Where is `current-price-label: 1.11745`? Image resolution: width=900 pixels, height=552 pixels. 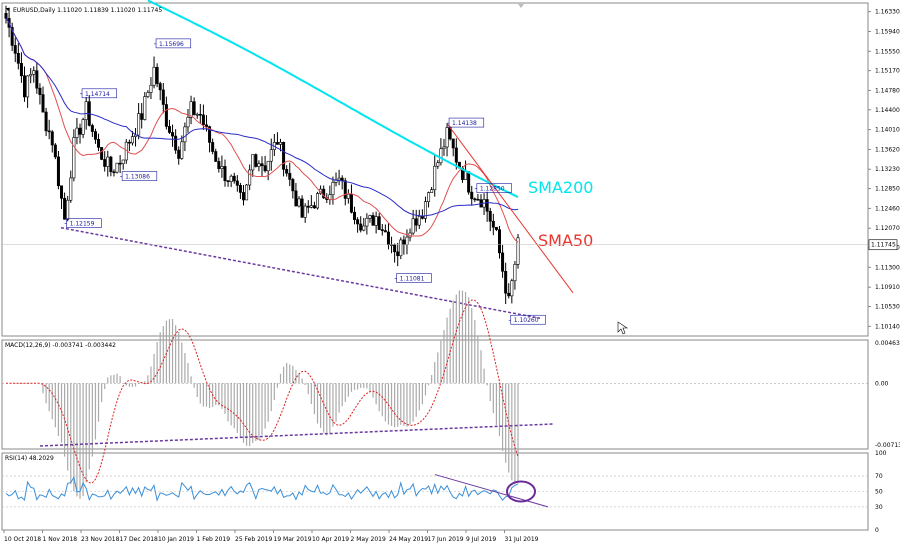 current-price-label: 1.11745 is located at coordinates (883, 245).